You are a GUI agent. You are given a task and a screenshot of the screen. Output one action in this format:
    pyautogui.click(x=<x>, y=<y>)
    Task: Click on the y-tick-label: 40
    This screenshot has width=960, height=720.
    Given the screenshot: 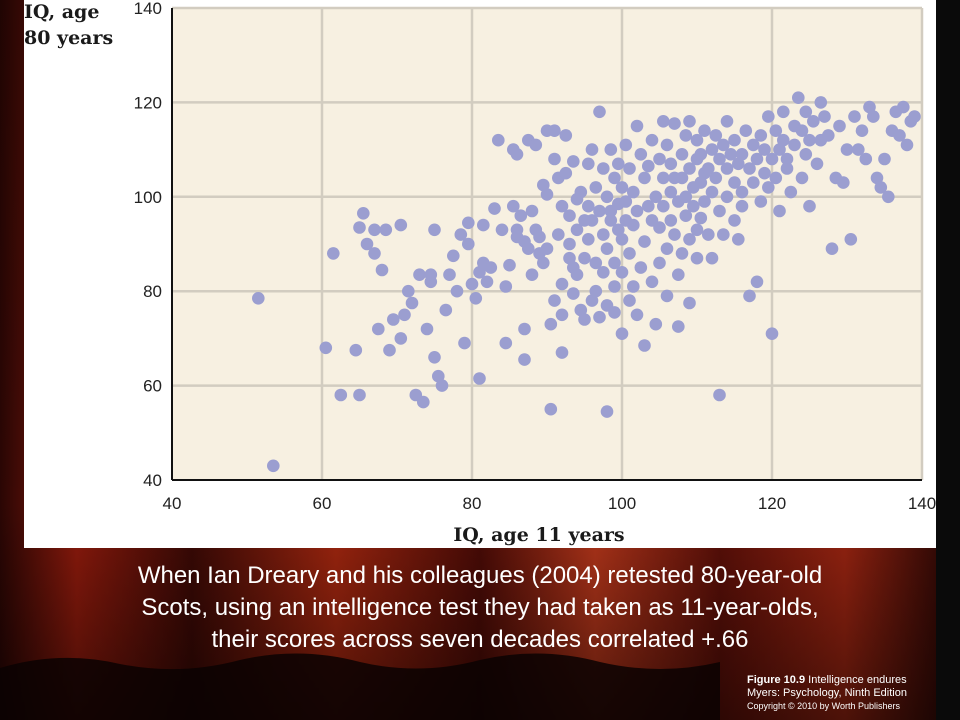 What is the action you would take?
    pyautogui.click(x=152, y=480)
    